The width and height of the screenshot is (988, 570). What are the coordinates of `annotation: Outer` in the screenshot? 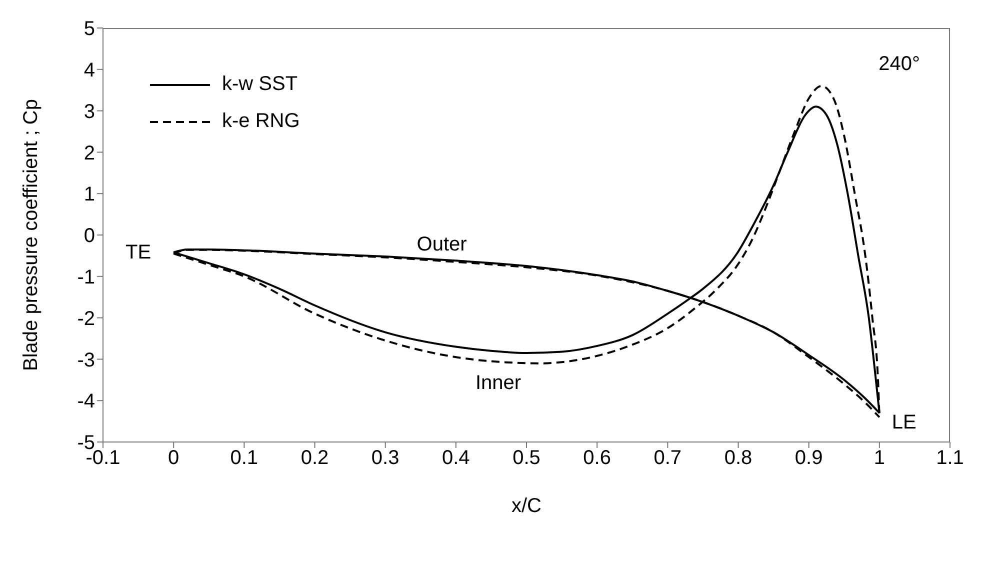 It's located at (442, 244).